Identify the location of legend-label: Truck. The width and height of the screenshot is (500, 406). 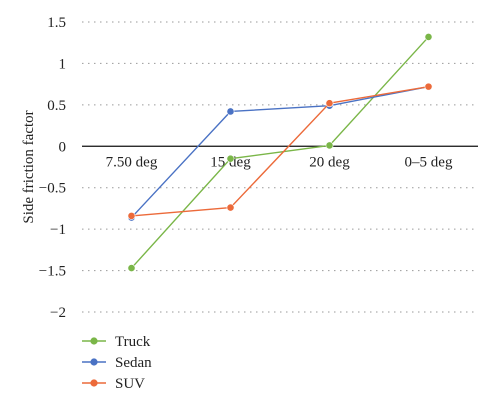
(133, 342).